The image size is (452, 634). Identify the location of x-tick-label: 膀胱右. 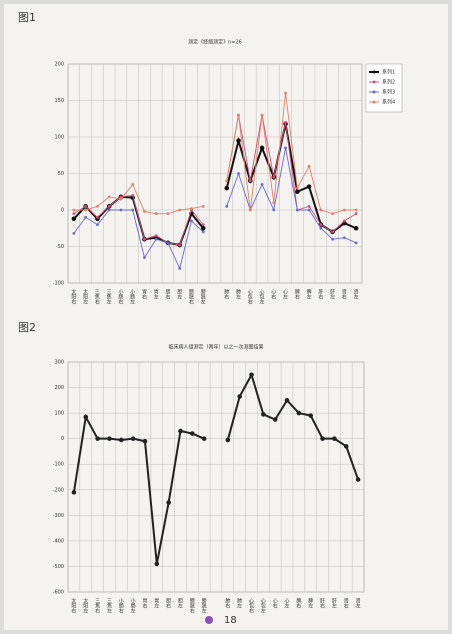
(191, 296).